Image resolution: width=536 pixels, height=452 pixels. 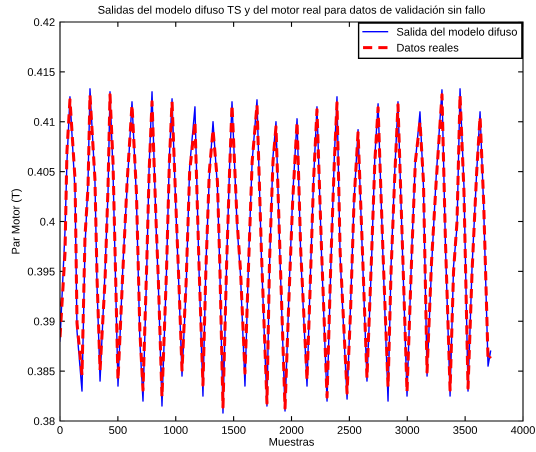 What do you see at coordinates (456, 32) in the screenshot?
I see `legend-label: Salida del modelo difuso` at bounding box center [456, 32].